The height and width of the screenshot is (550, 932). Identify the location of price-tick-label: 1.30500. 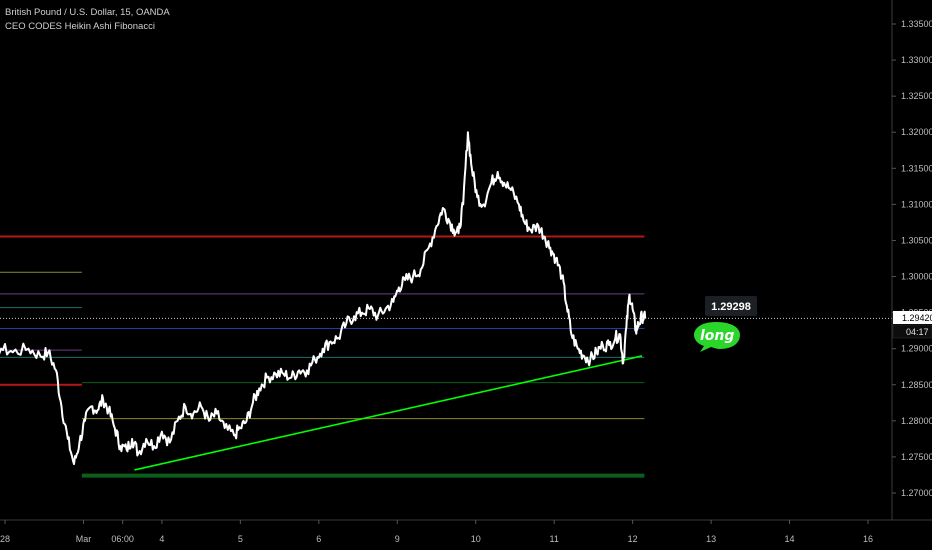
(916, 240).